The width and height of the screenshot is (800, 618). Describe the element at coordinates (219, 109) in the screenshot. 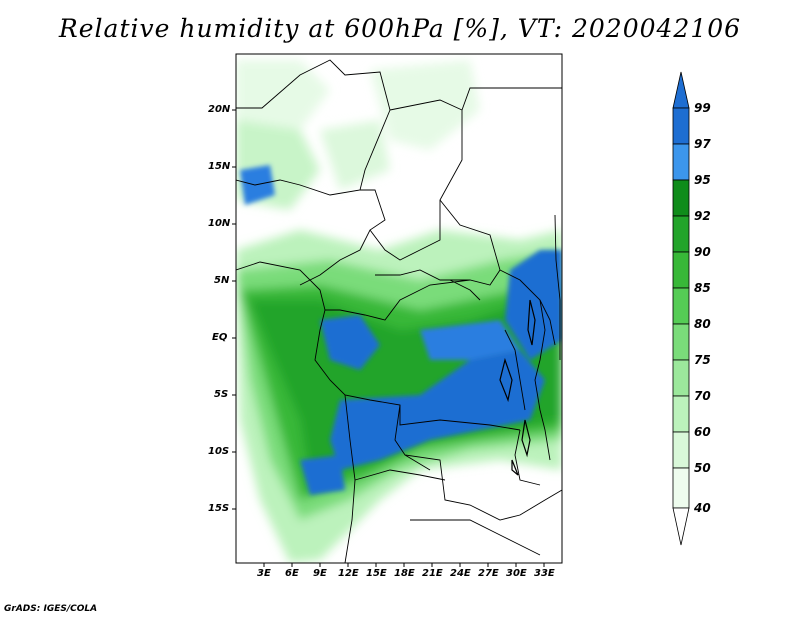

I see `lat-label: 20N` at that location.